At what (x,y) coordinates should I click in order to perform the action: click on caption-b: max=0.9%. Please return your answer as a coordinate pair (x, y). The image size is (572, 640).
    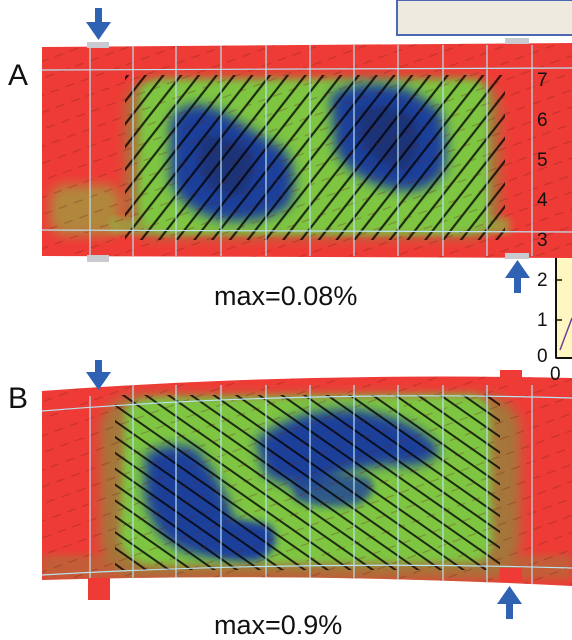
    Looking at the image, I should click on (278, 625).